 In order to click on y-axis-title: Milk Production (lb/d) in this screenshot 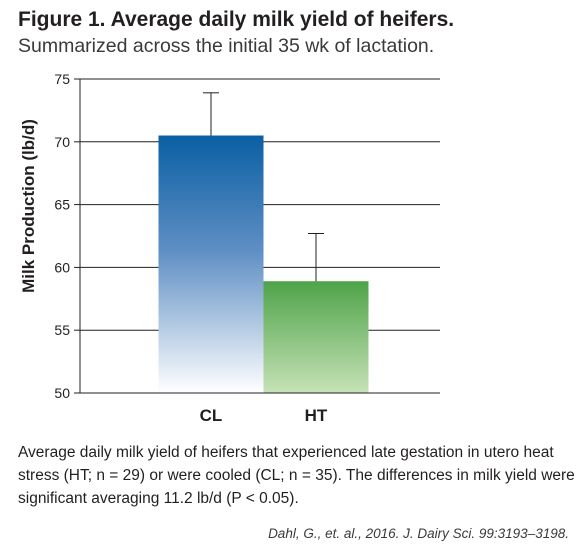, I will do `click(28, 206)`.